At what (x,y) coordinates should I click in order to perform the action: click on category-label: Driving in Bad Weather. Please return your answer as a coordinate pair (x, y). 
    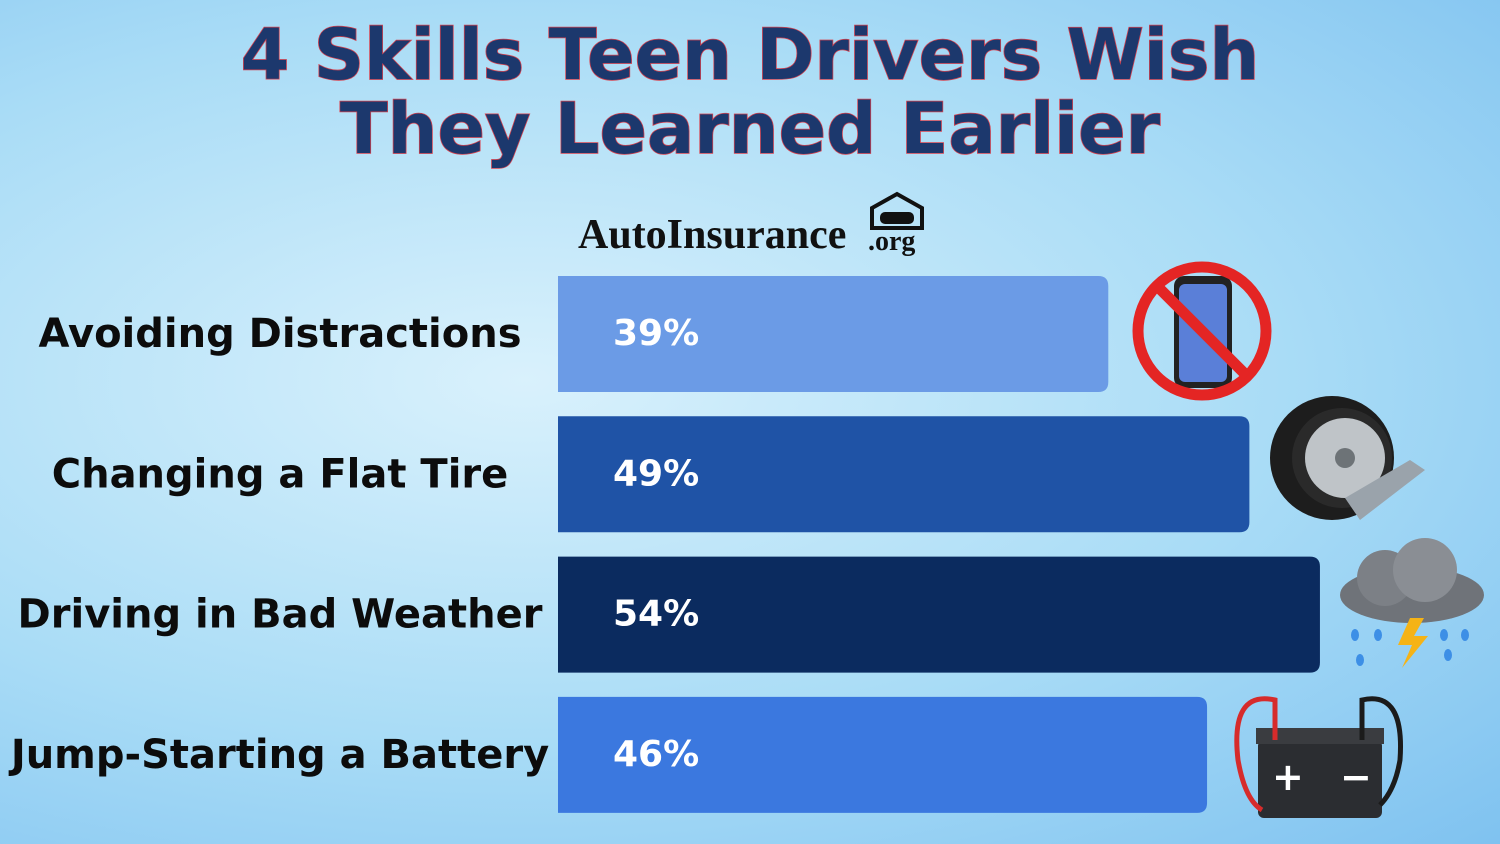
    Looking at the image, I should click on (280, 615).